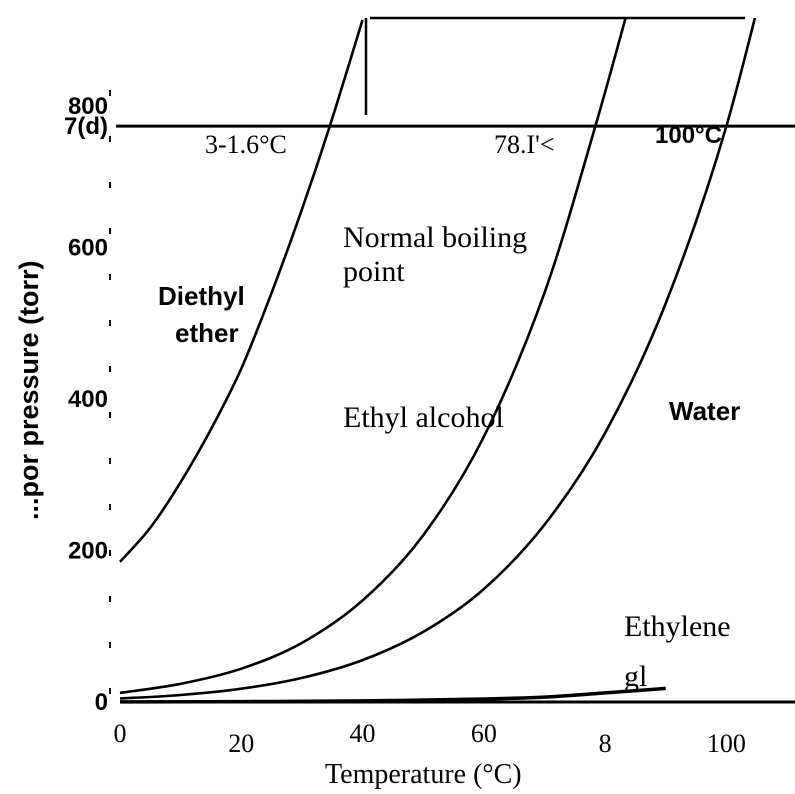 The height and width of the screenshot is (794, 795). What do you see at coordinates (704, 411) in the screenshot?
I see `series-label-water: Water` at bounding box center [704, 411].